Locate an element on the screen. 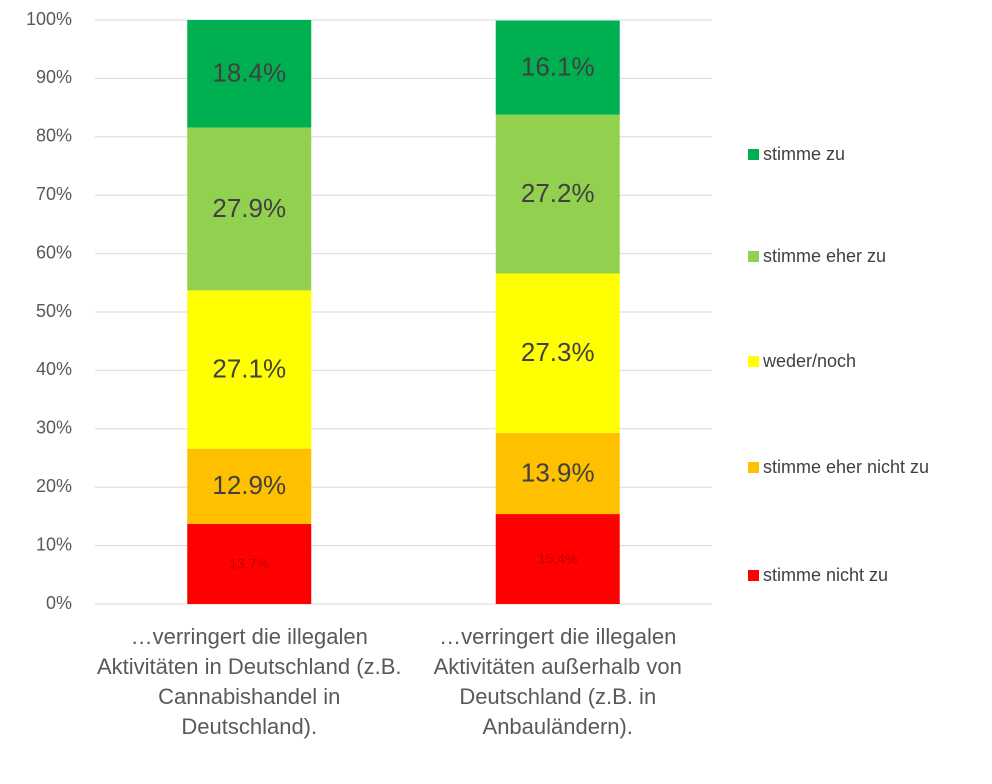 The width and height of the screenshot is (992, 784). legend-item: stimme nicht zu is located at coordinates (863, 575).